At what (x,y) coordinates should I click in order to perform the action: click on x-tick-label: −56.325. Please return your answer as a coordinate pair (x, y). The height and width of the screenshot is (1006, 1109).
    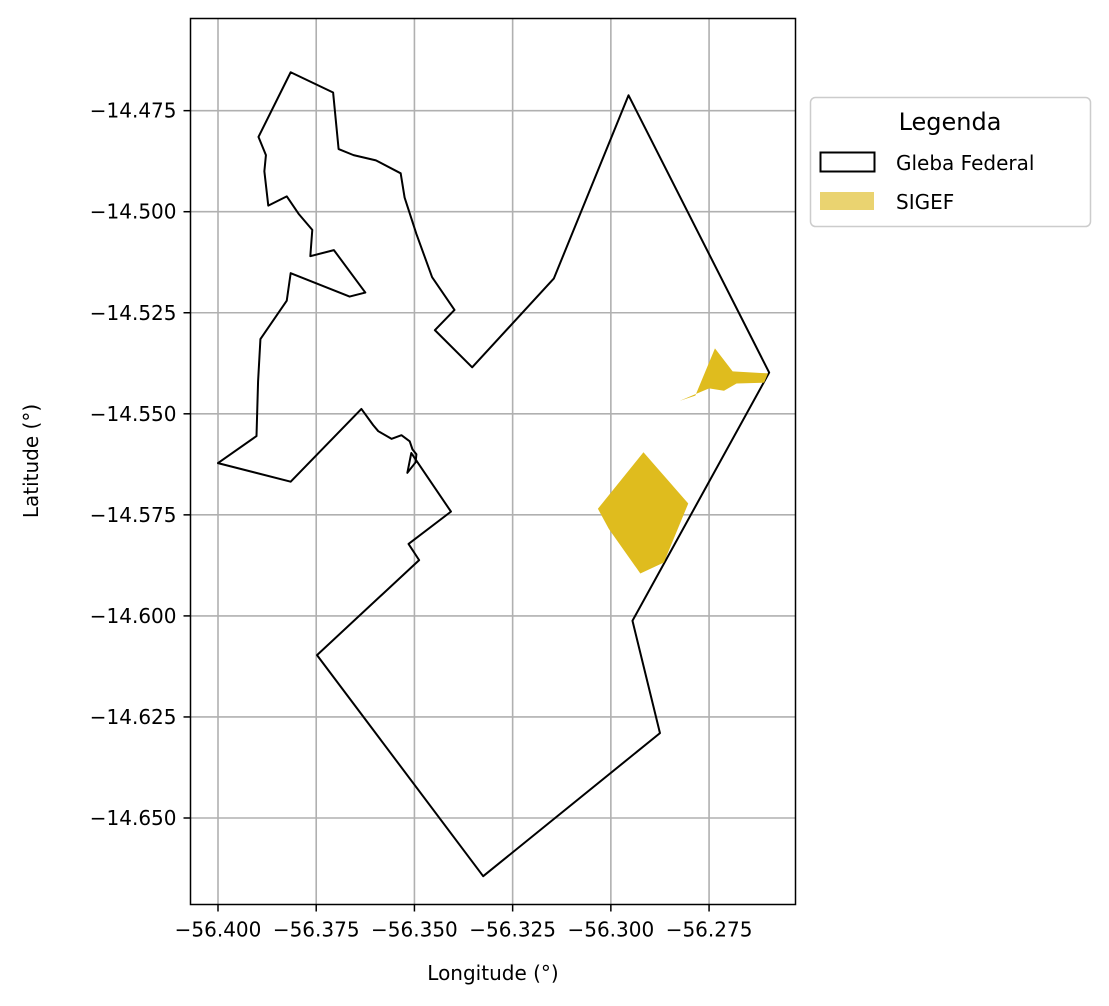
    Looking at the image, I should click on (512, 930).